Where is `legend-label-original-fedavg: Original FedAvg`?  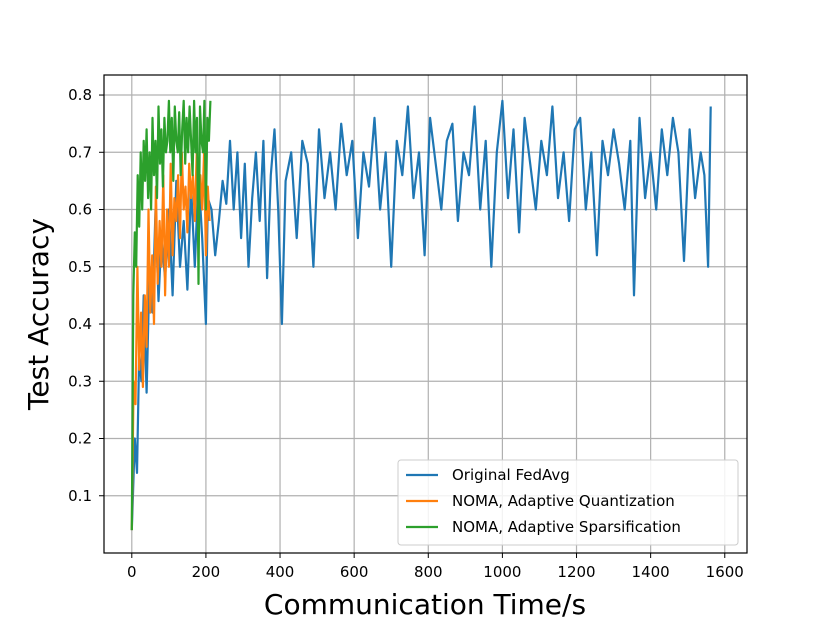 legend-label-original-fedavg: Original FedAvg is located at coordinates (511, 475).